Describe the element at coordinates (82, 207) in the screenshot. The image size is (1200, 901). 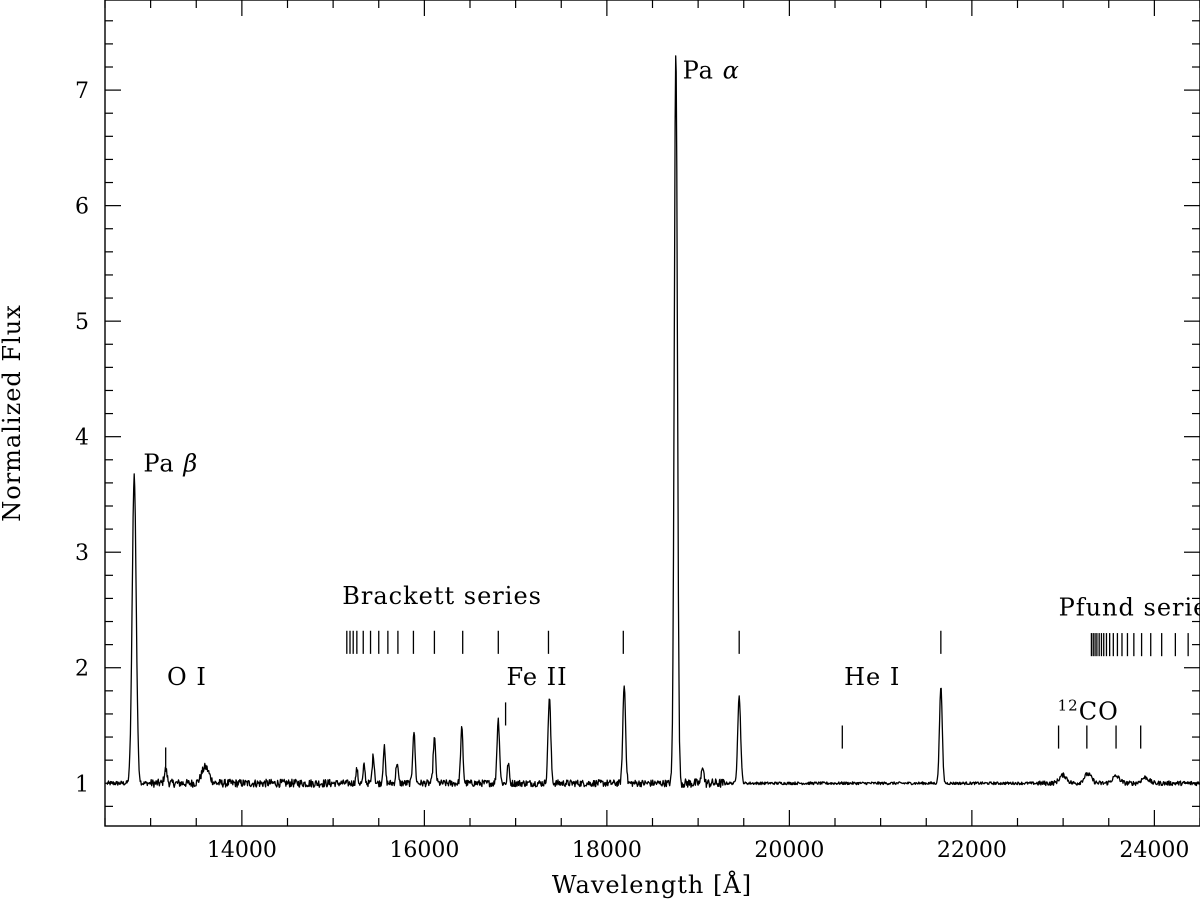
I see `y-tick-label: 6` at that location.